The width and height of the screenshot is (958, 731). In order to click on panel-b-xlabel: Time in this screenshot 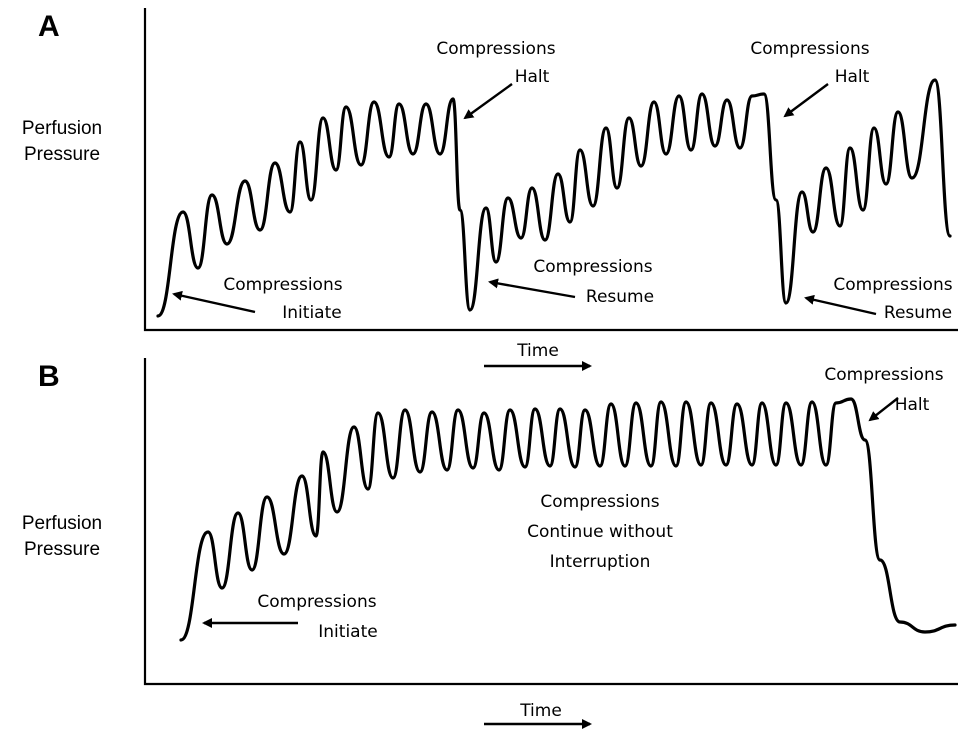, I will do `click(540, 711)`.